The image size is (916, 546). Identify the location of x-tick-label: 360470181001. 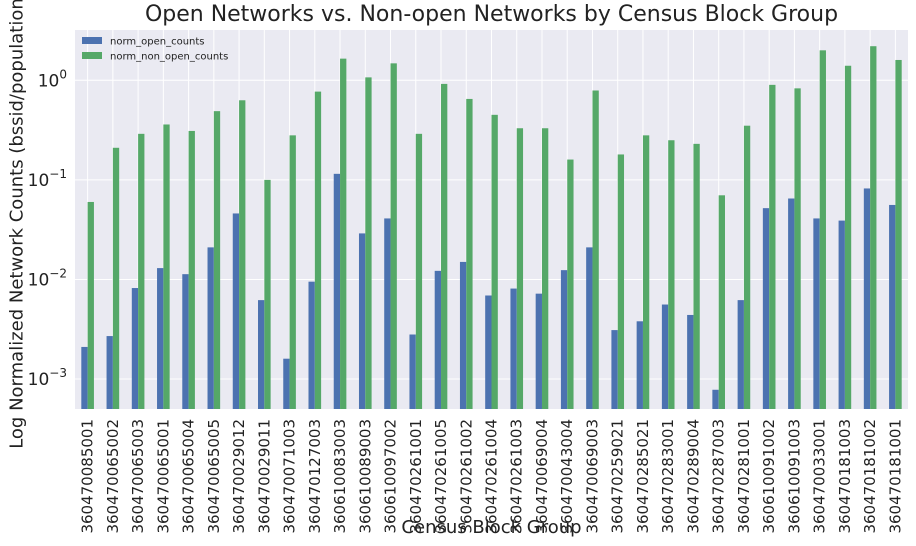
(895, 476).